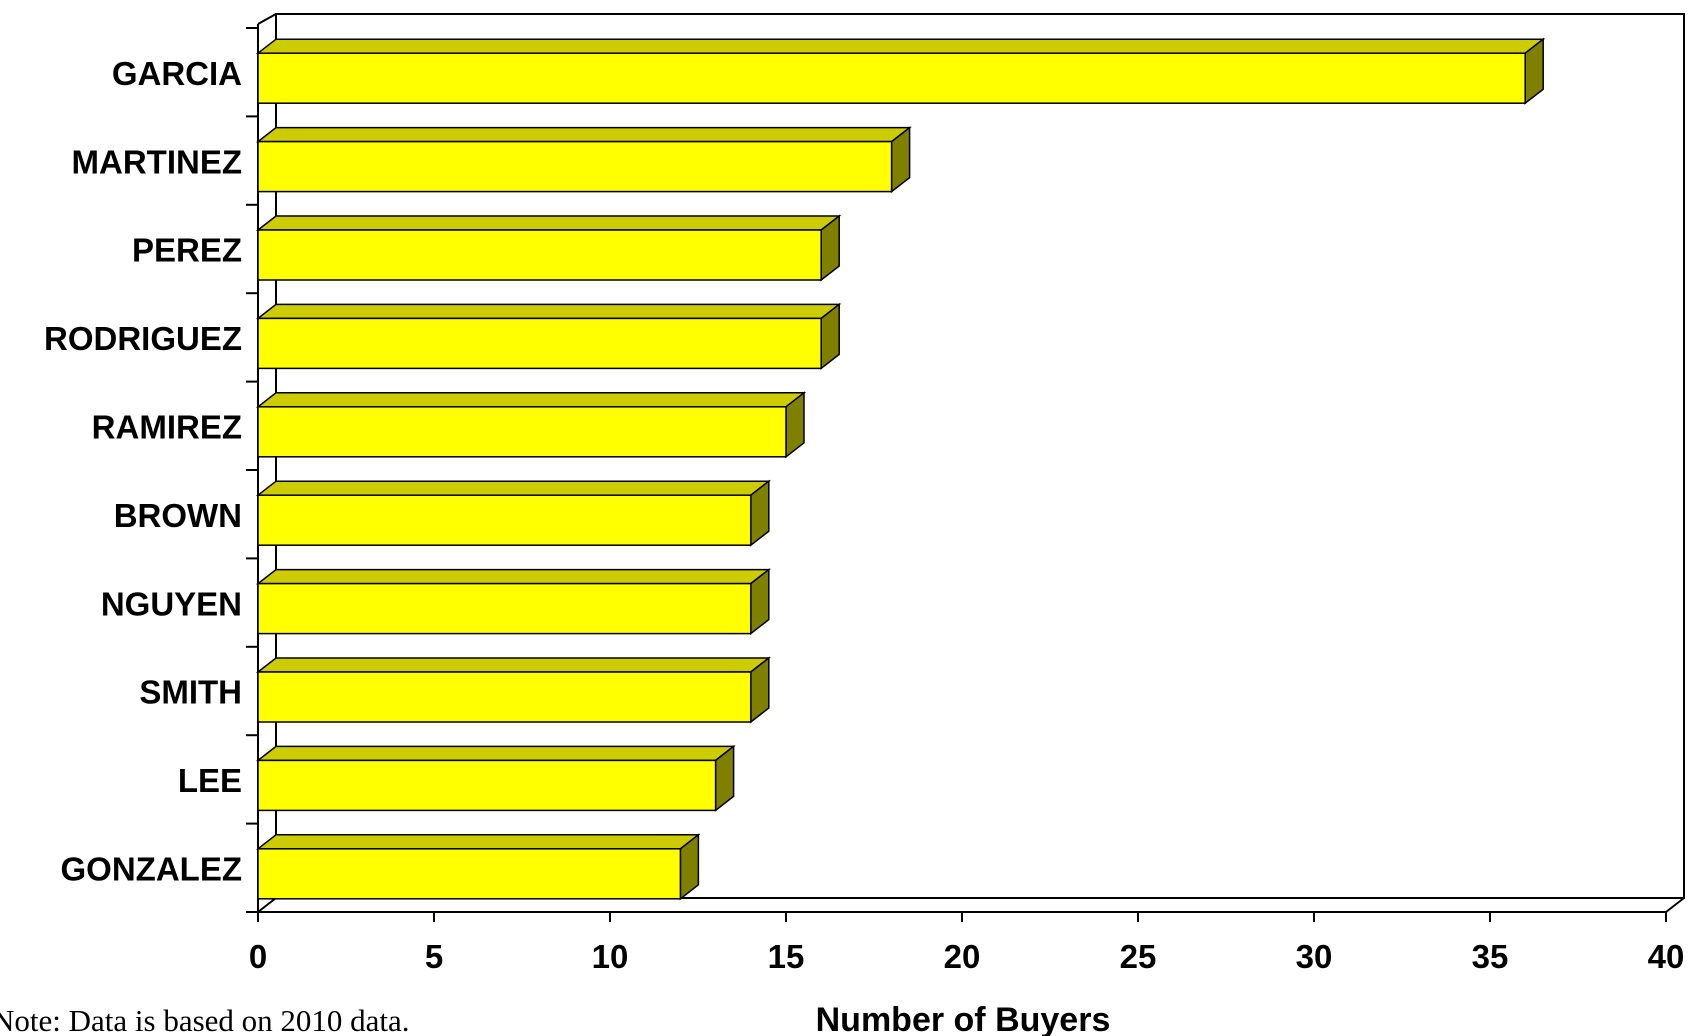  What do you see at coordinates (258, 956) in the screenshot?
I see `x-tick-label: 0` at bounding box center [258, 956].